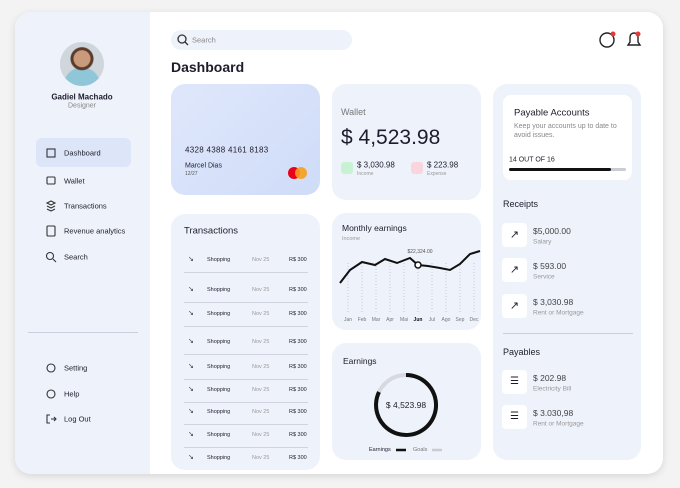 The width and height of the screenshot is (680, 488). Describe the element at coordinates (552, 231) in the screenshot. I see `receipt-amount: $5,000.00` at that location.